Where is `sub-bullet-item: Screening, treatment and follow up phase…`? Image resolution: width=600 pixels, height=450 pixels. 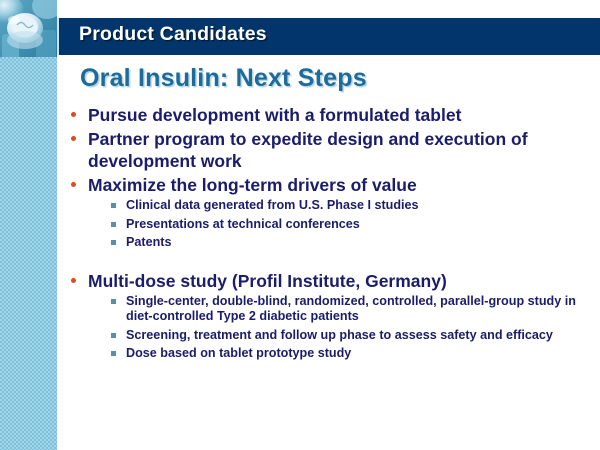 sub-bullet-item: Screening, treatment and follow up phase… is located at coordinates (348, 336).